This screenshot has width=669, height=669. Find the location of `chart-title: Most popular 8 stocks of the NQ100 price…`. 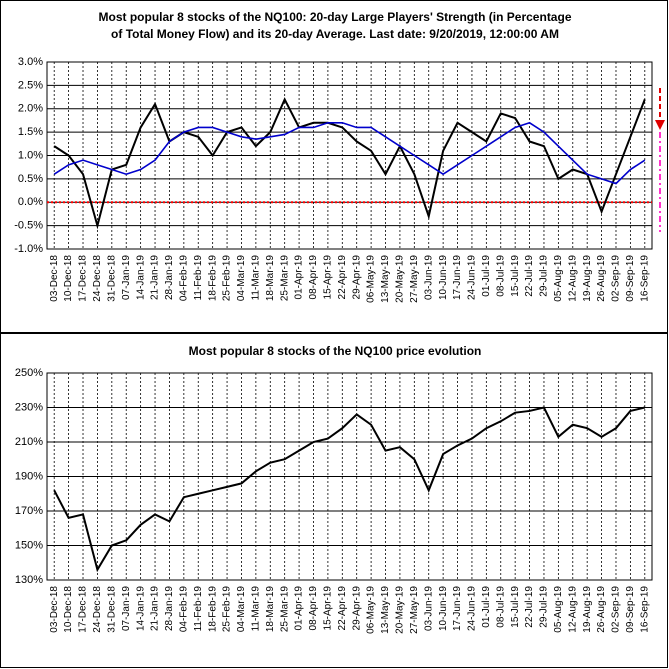

chart-title: Most popular 8 stocks of the NQ100 price… is located at coordinates (335, 351).